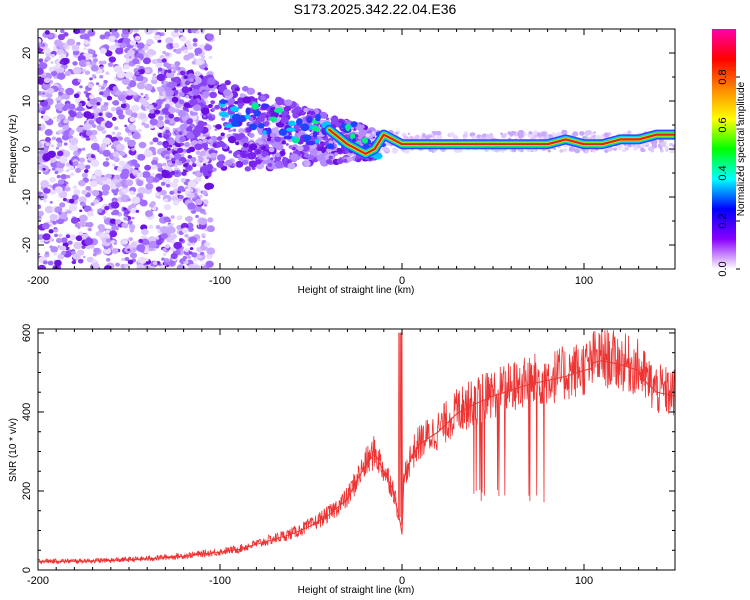  I want to click on snr-x-tick-label: 100, so click(584, 581).